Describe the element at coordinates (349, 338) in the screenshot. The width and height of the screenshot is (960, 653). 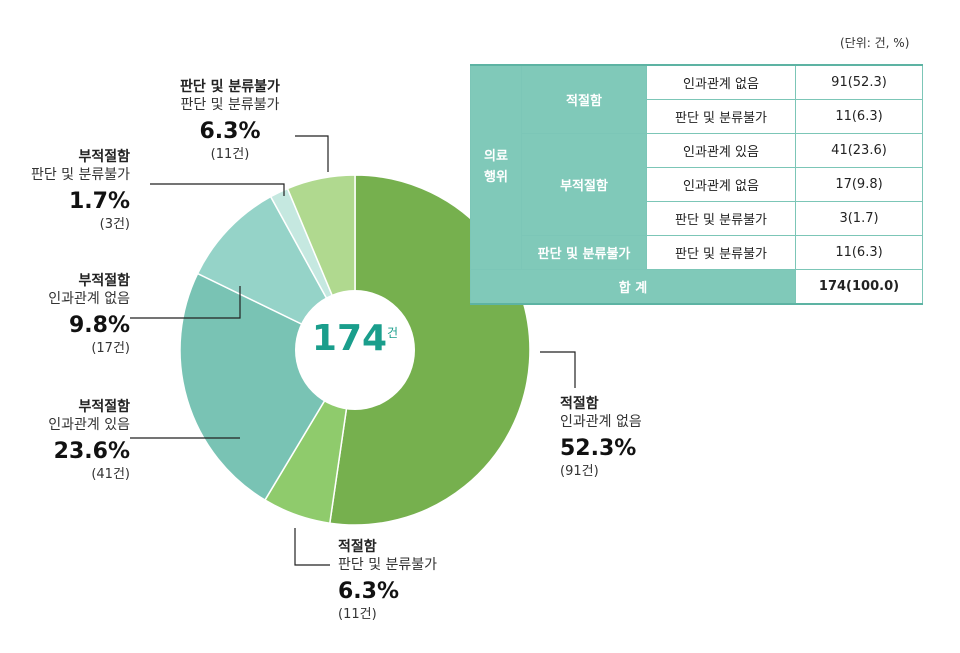
I see `center-total-value: 174` at that location.